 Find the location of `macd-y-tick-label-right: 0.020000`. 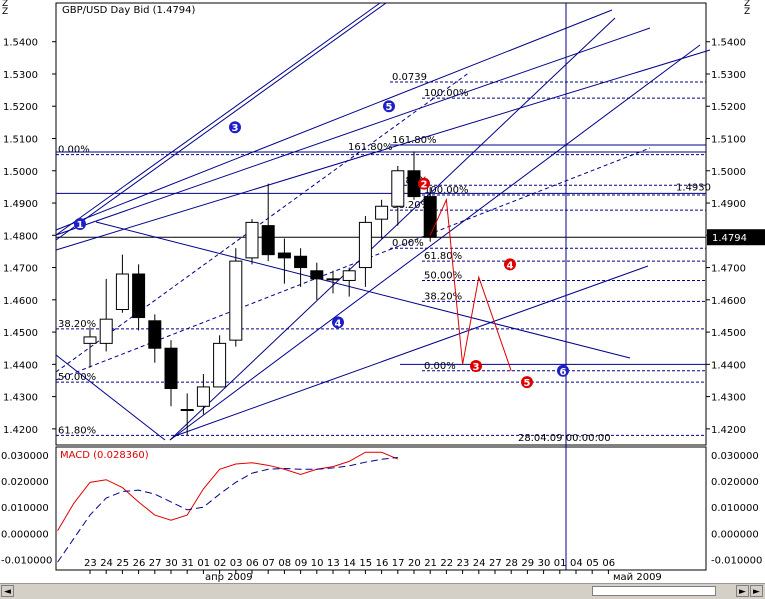

macd-y-tick-label-right: 0.020000 is located at coordinates (735, 482).